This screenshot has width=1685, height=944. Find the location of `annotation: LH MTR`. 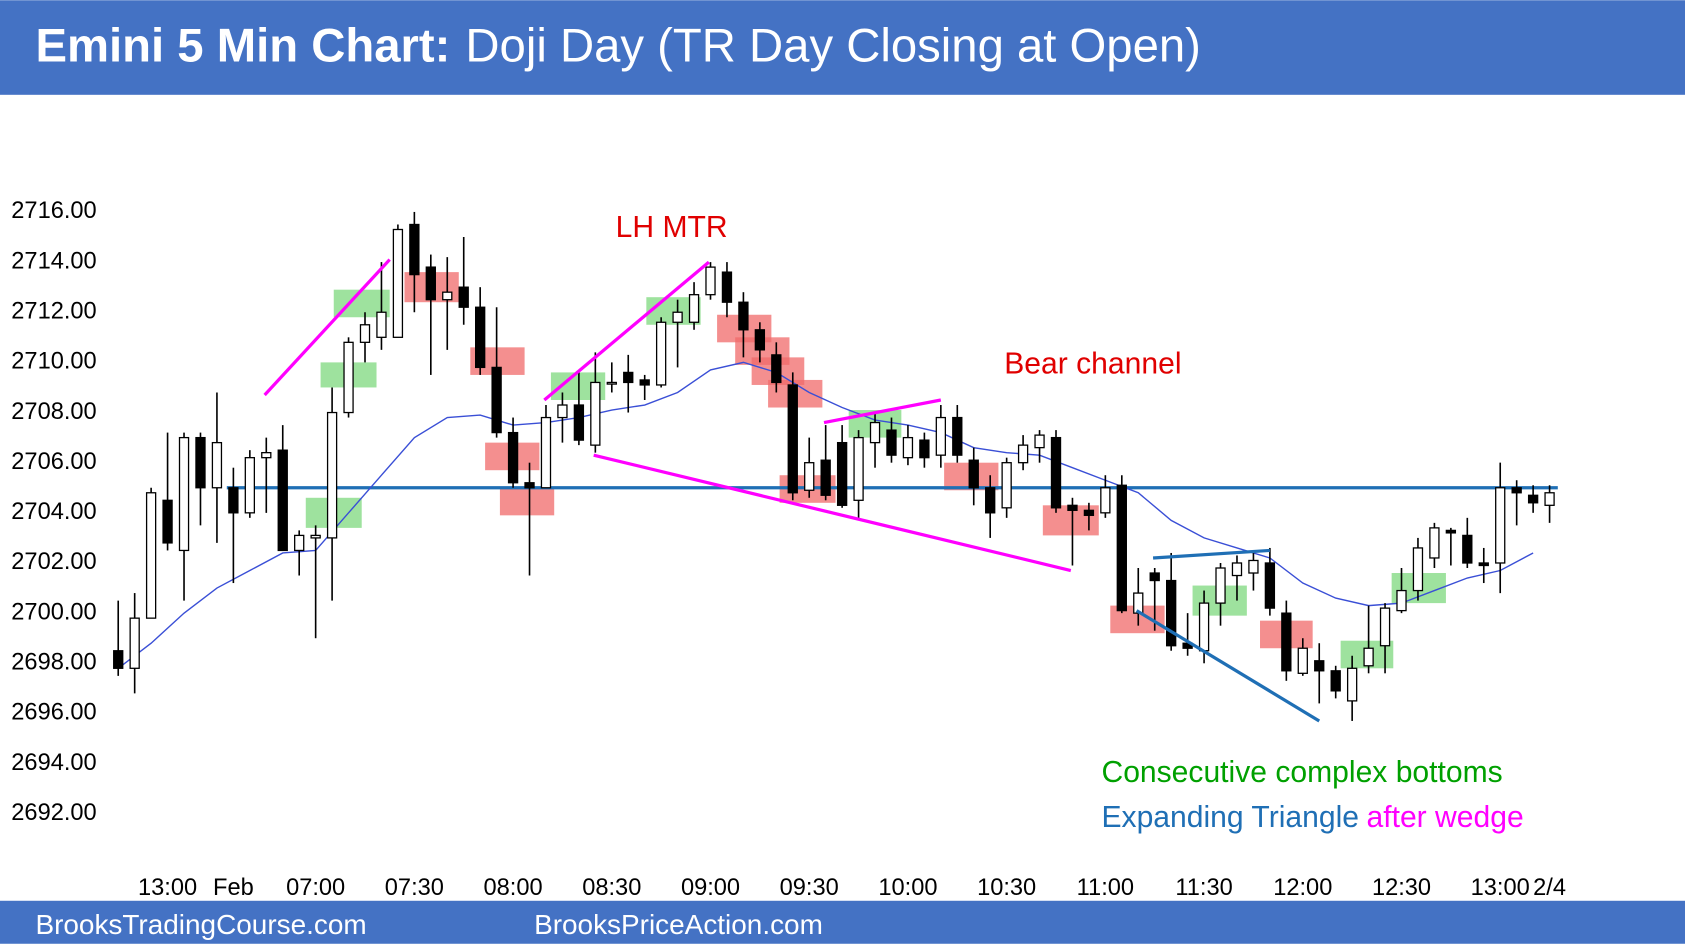

annotation: LH MTR is located at coordinates (672, 227).